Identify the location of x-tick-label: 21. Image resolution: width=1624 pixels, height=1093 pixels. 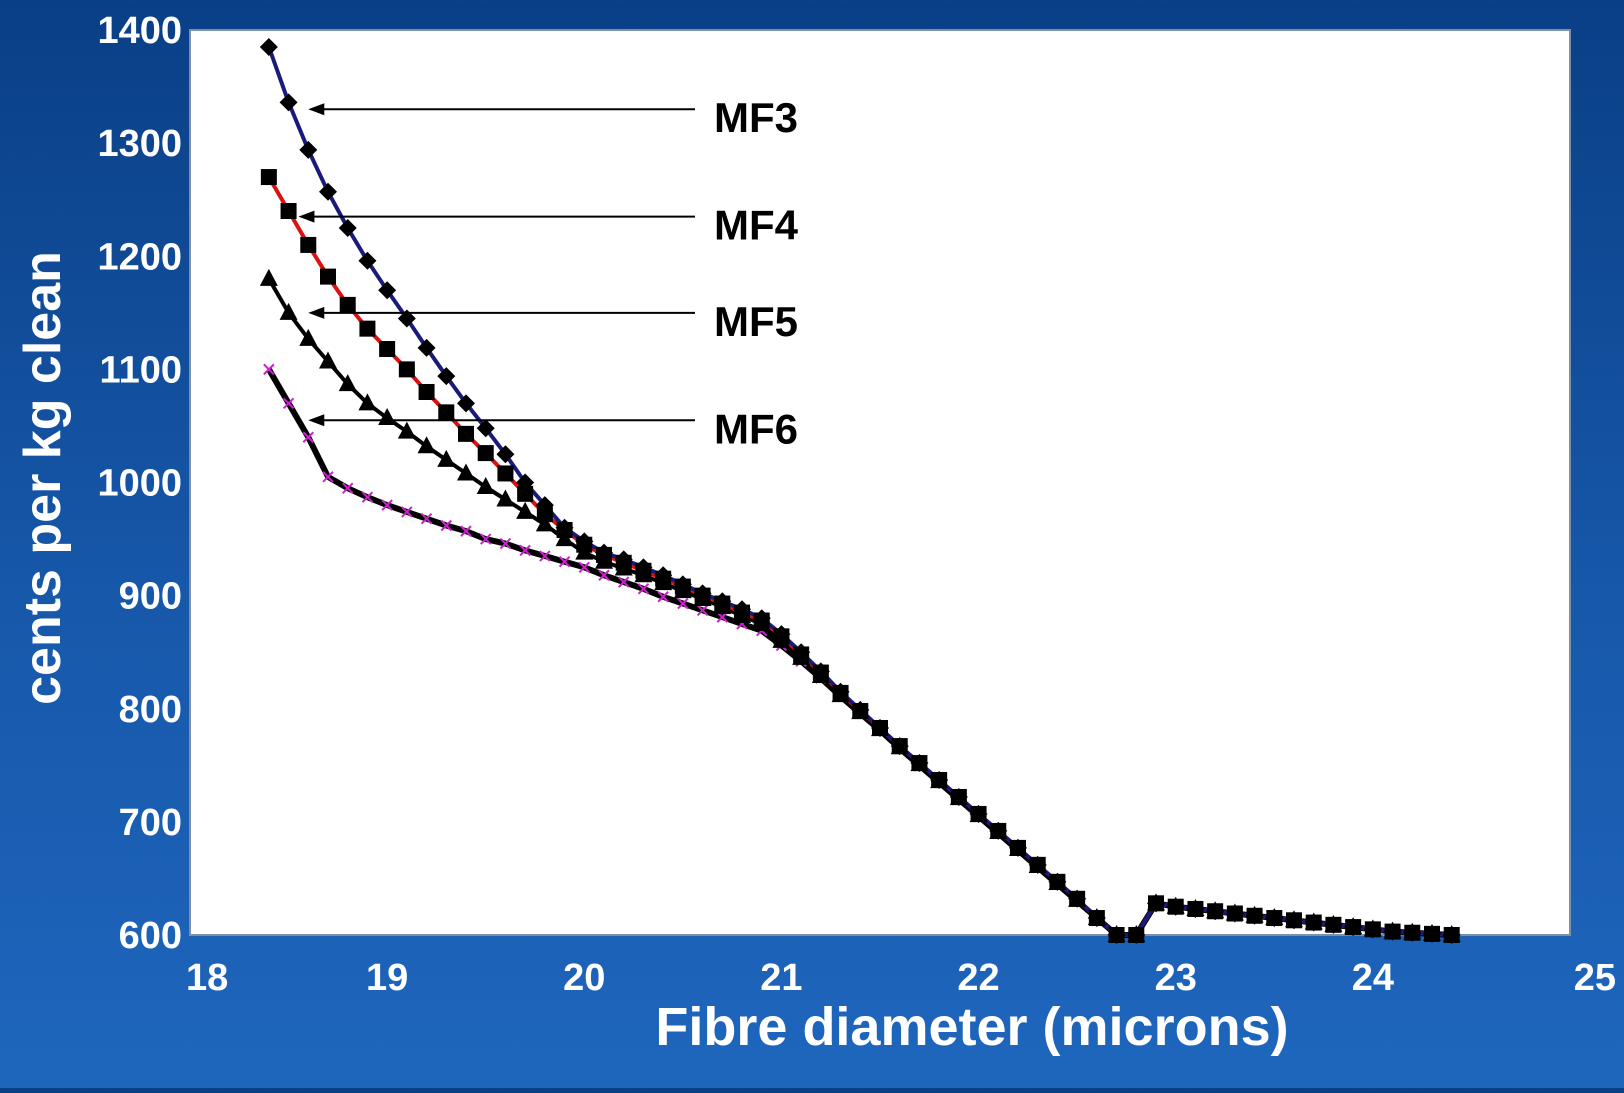
(781, 978).